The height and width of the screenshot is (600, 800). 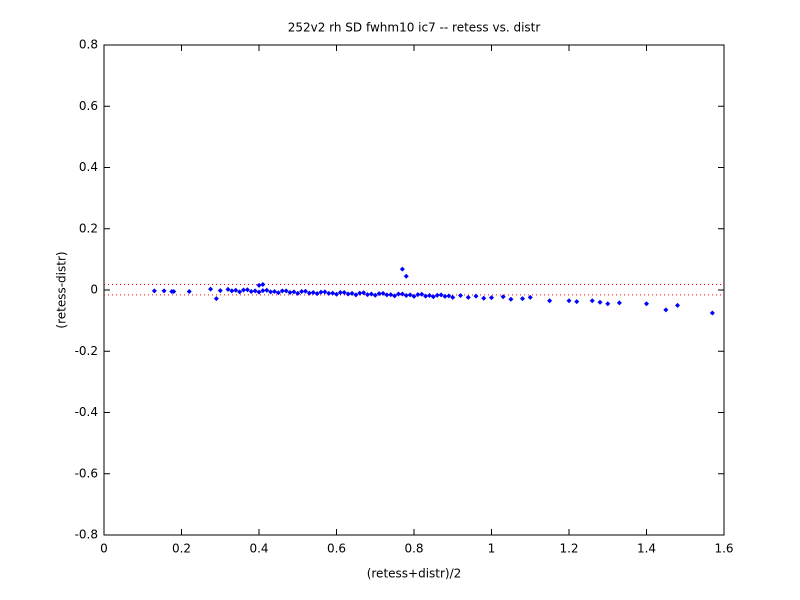 What do you see at coordinates (492, 549) in the screenshot?
I see `x-tick-label: 1` at bounding box center [492, 549].